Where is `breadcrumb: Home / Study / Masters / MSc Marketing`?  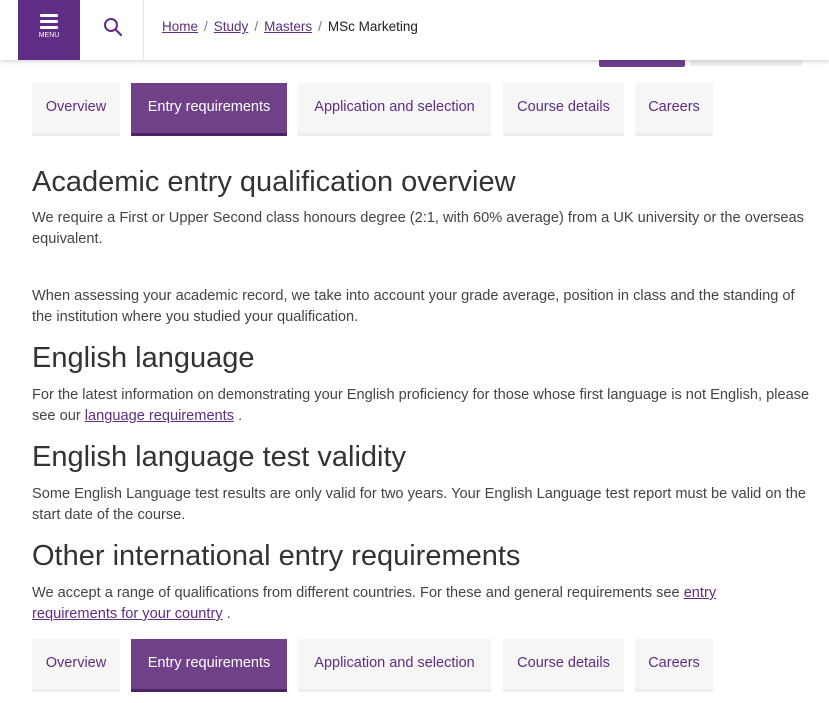 breadcrumb: Home / Study / Masters / MSc Marketing is located at coordinates (290, 26).